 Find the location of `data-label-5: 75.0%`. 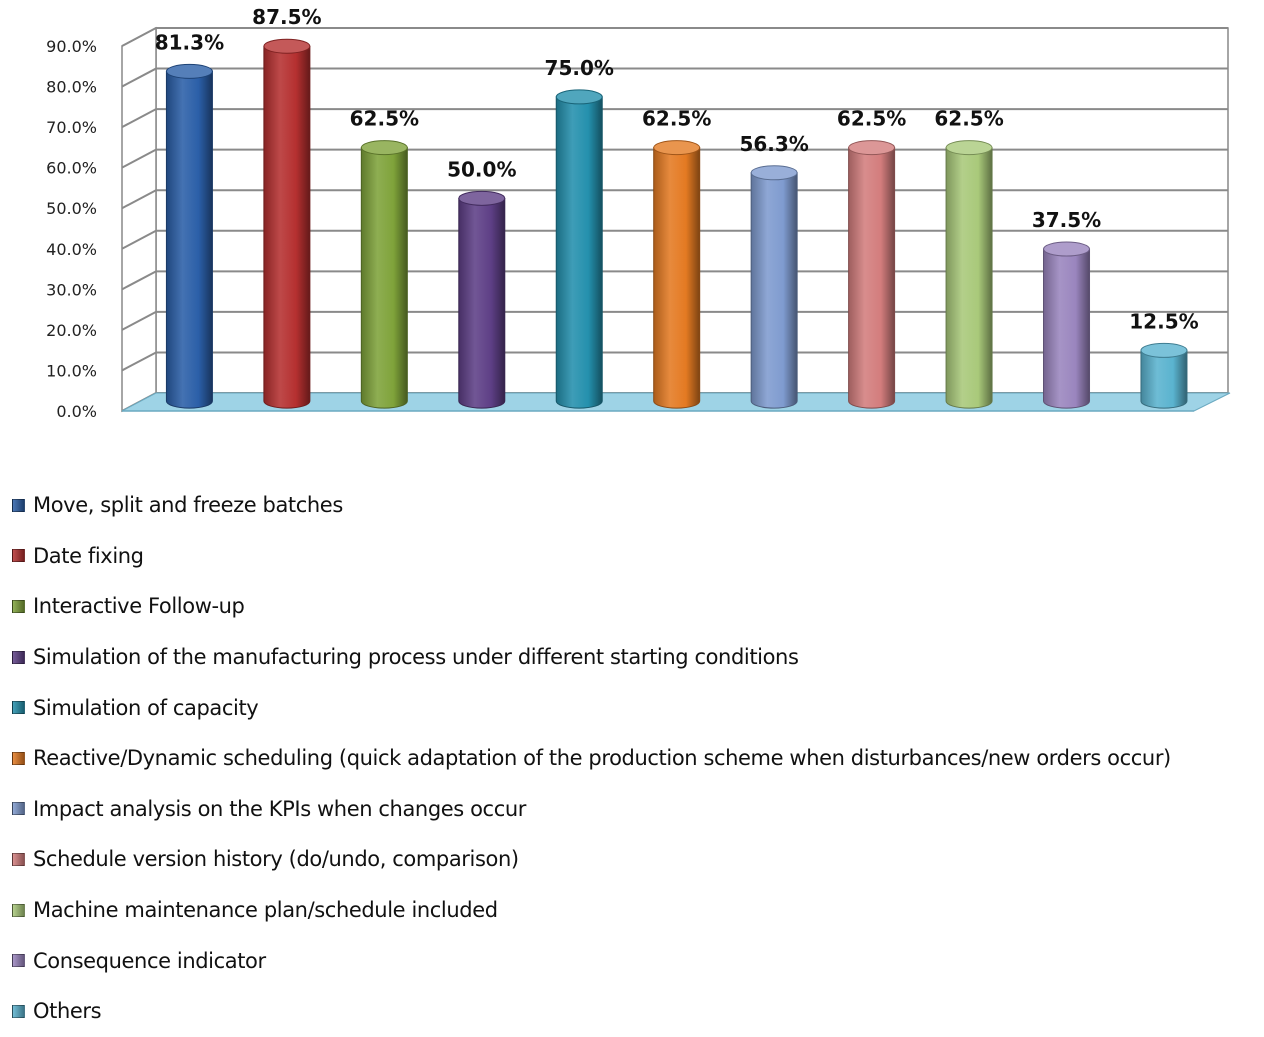

data-label-5: 75.0% is located at coordinates (579, 68).